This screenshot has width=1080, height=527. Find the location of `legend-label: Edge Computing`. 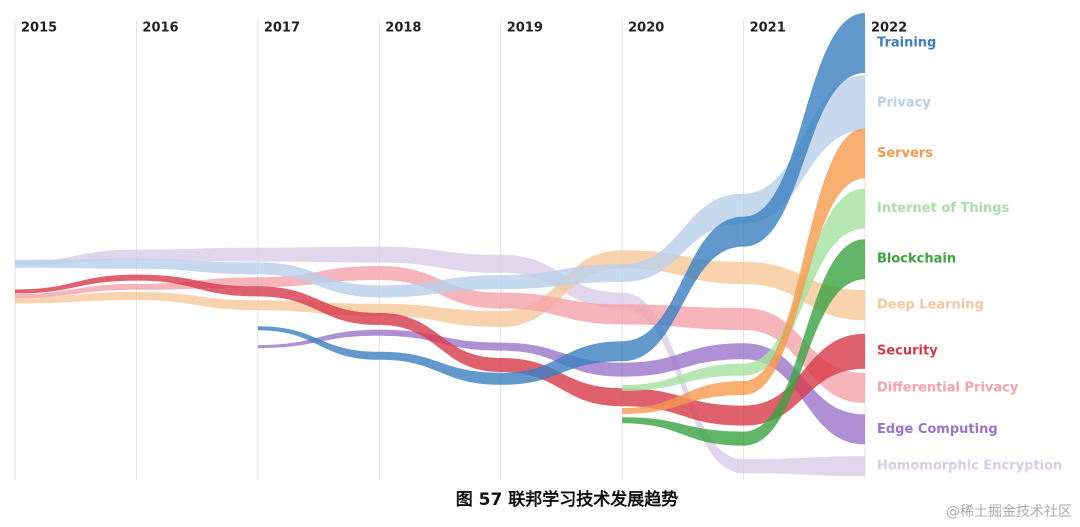

legend-label: Edge Computing is located at coordinates (937, 429).